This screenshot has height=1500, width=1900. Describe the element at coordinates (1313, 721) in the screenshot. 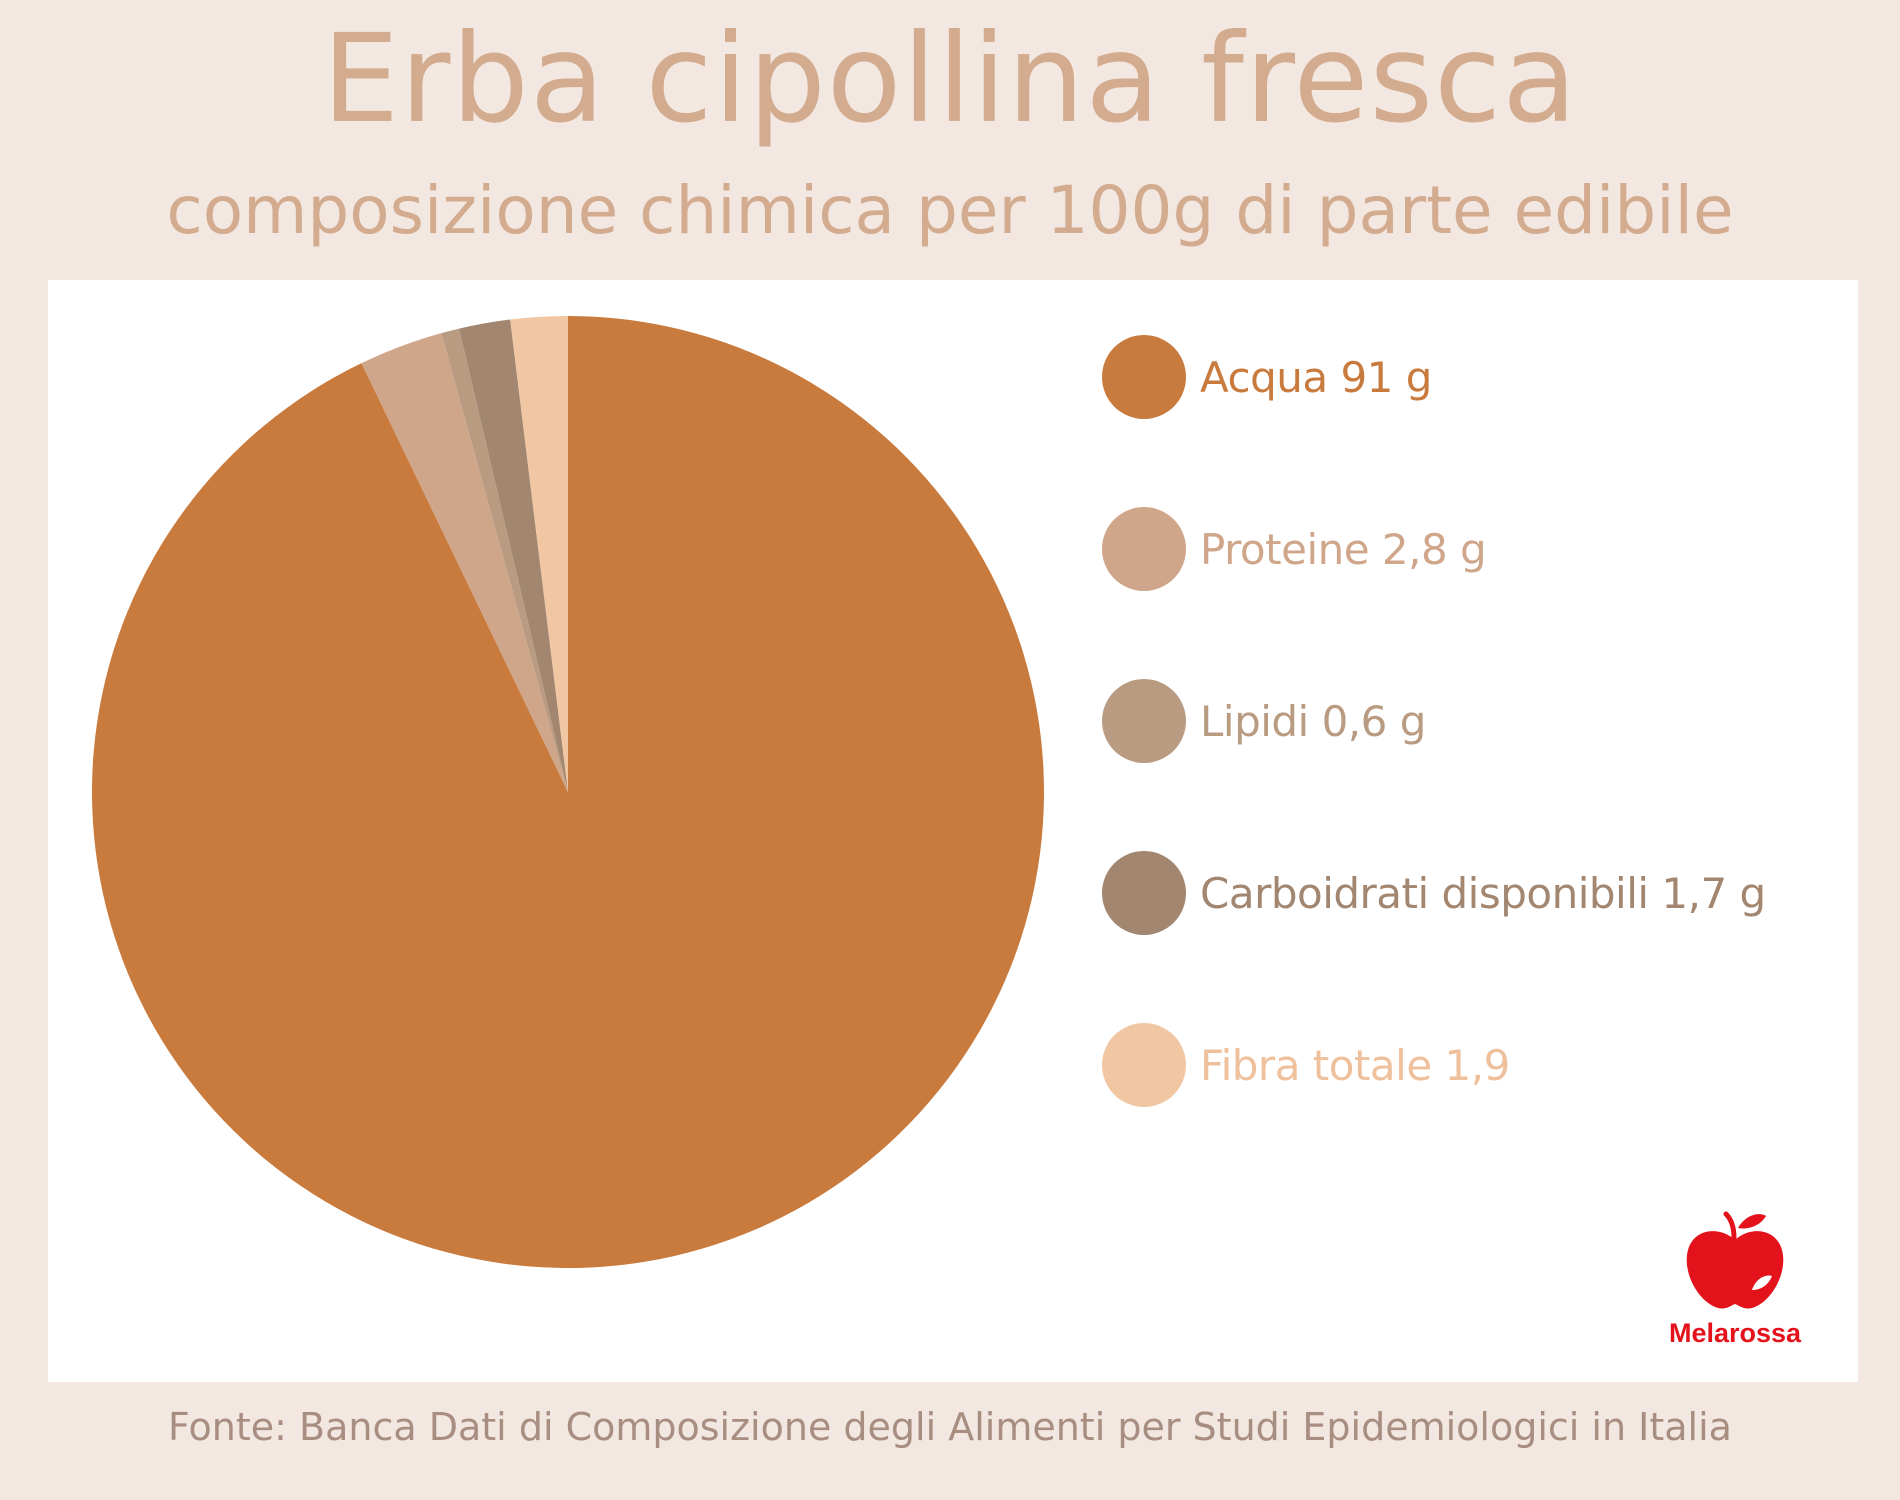

I see `legend-label: Lipidi 0,6 g` at that location.